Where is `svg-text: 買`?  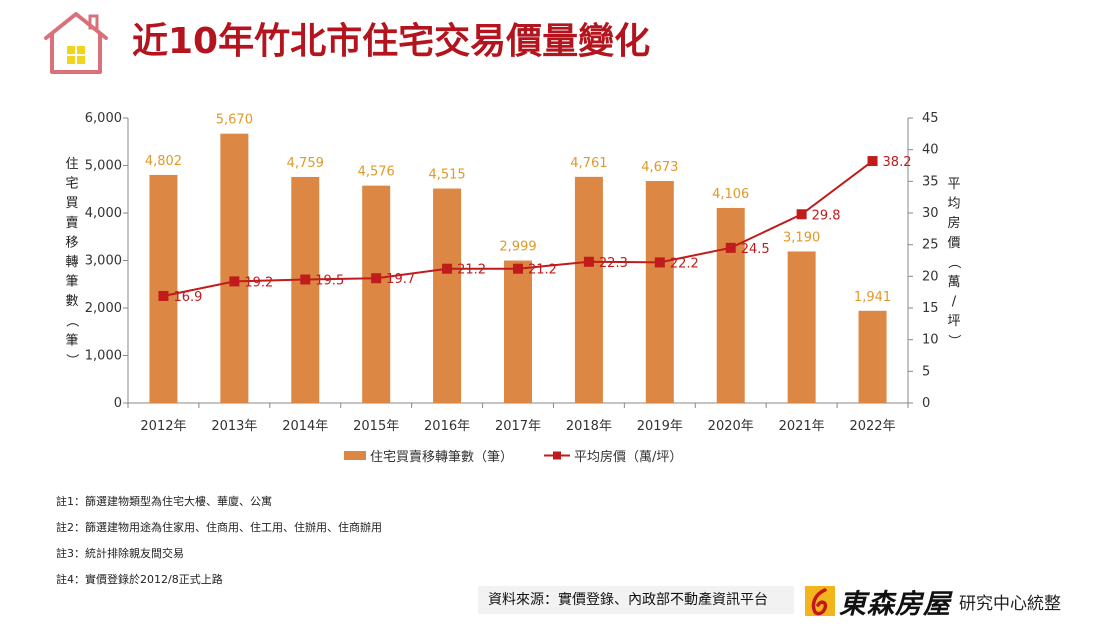
svg-text: 買 is located at coordinates (71, 203).